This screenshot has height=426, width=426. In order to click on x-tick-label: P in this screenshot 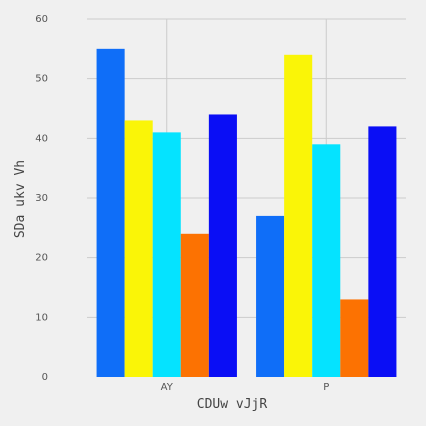, I will do `click(326, 387)`.